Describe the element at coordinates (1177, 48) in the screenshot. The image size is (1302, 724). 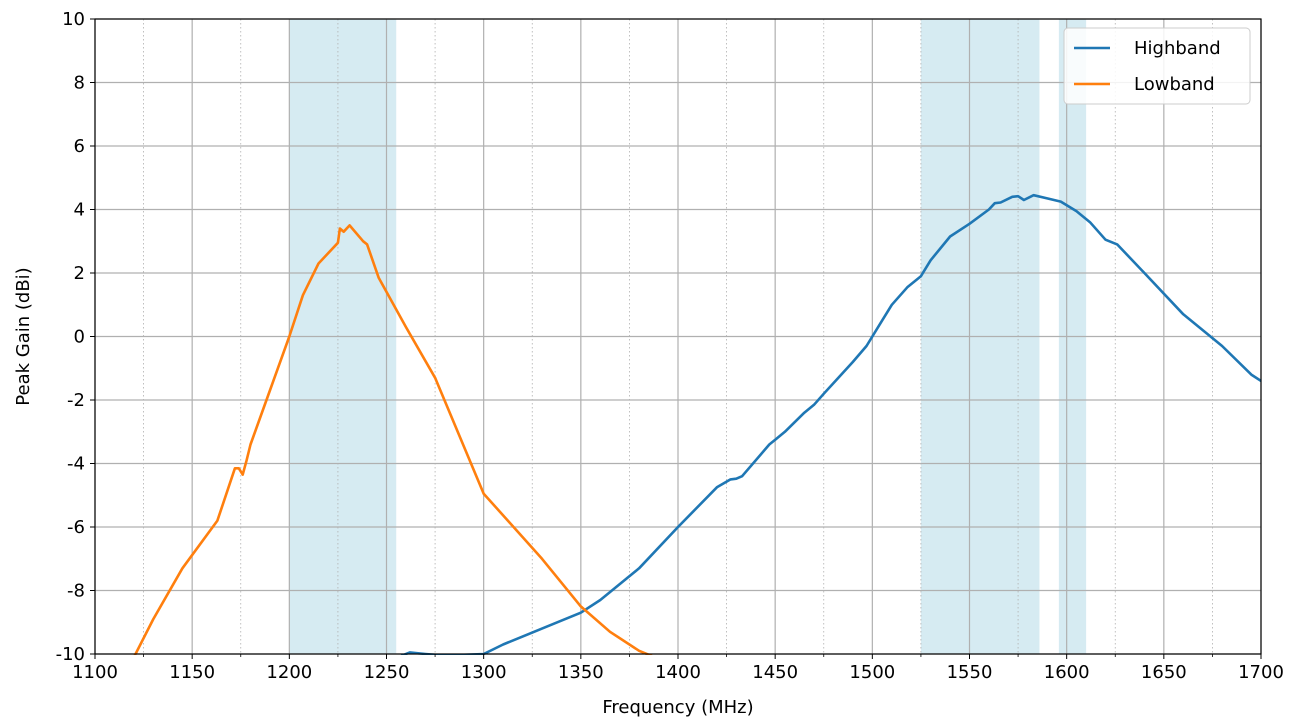
I see `legend-label-highband: Highband` at that location.